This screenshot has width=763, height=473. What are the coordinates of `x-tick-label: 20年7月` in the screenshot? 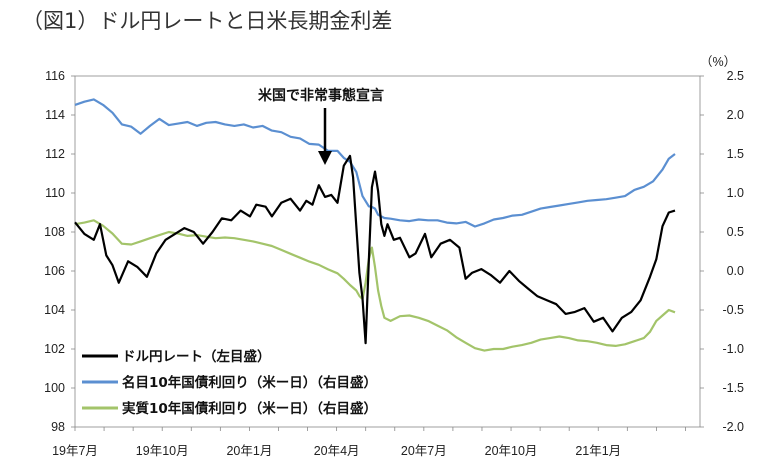 It's located at (424, 451).